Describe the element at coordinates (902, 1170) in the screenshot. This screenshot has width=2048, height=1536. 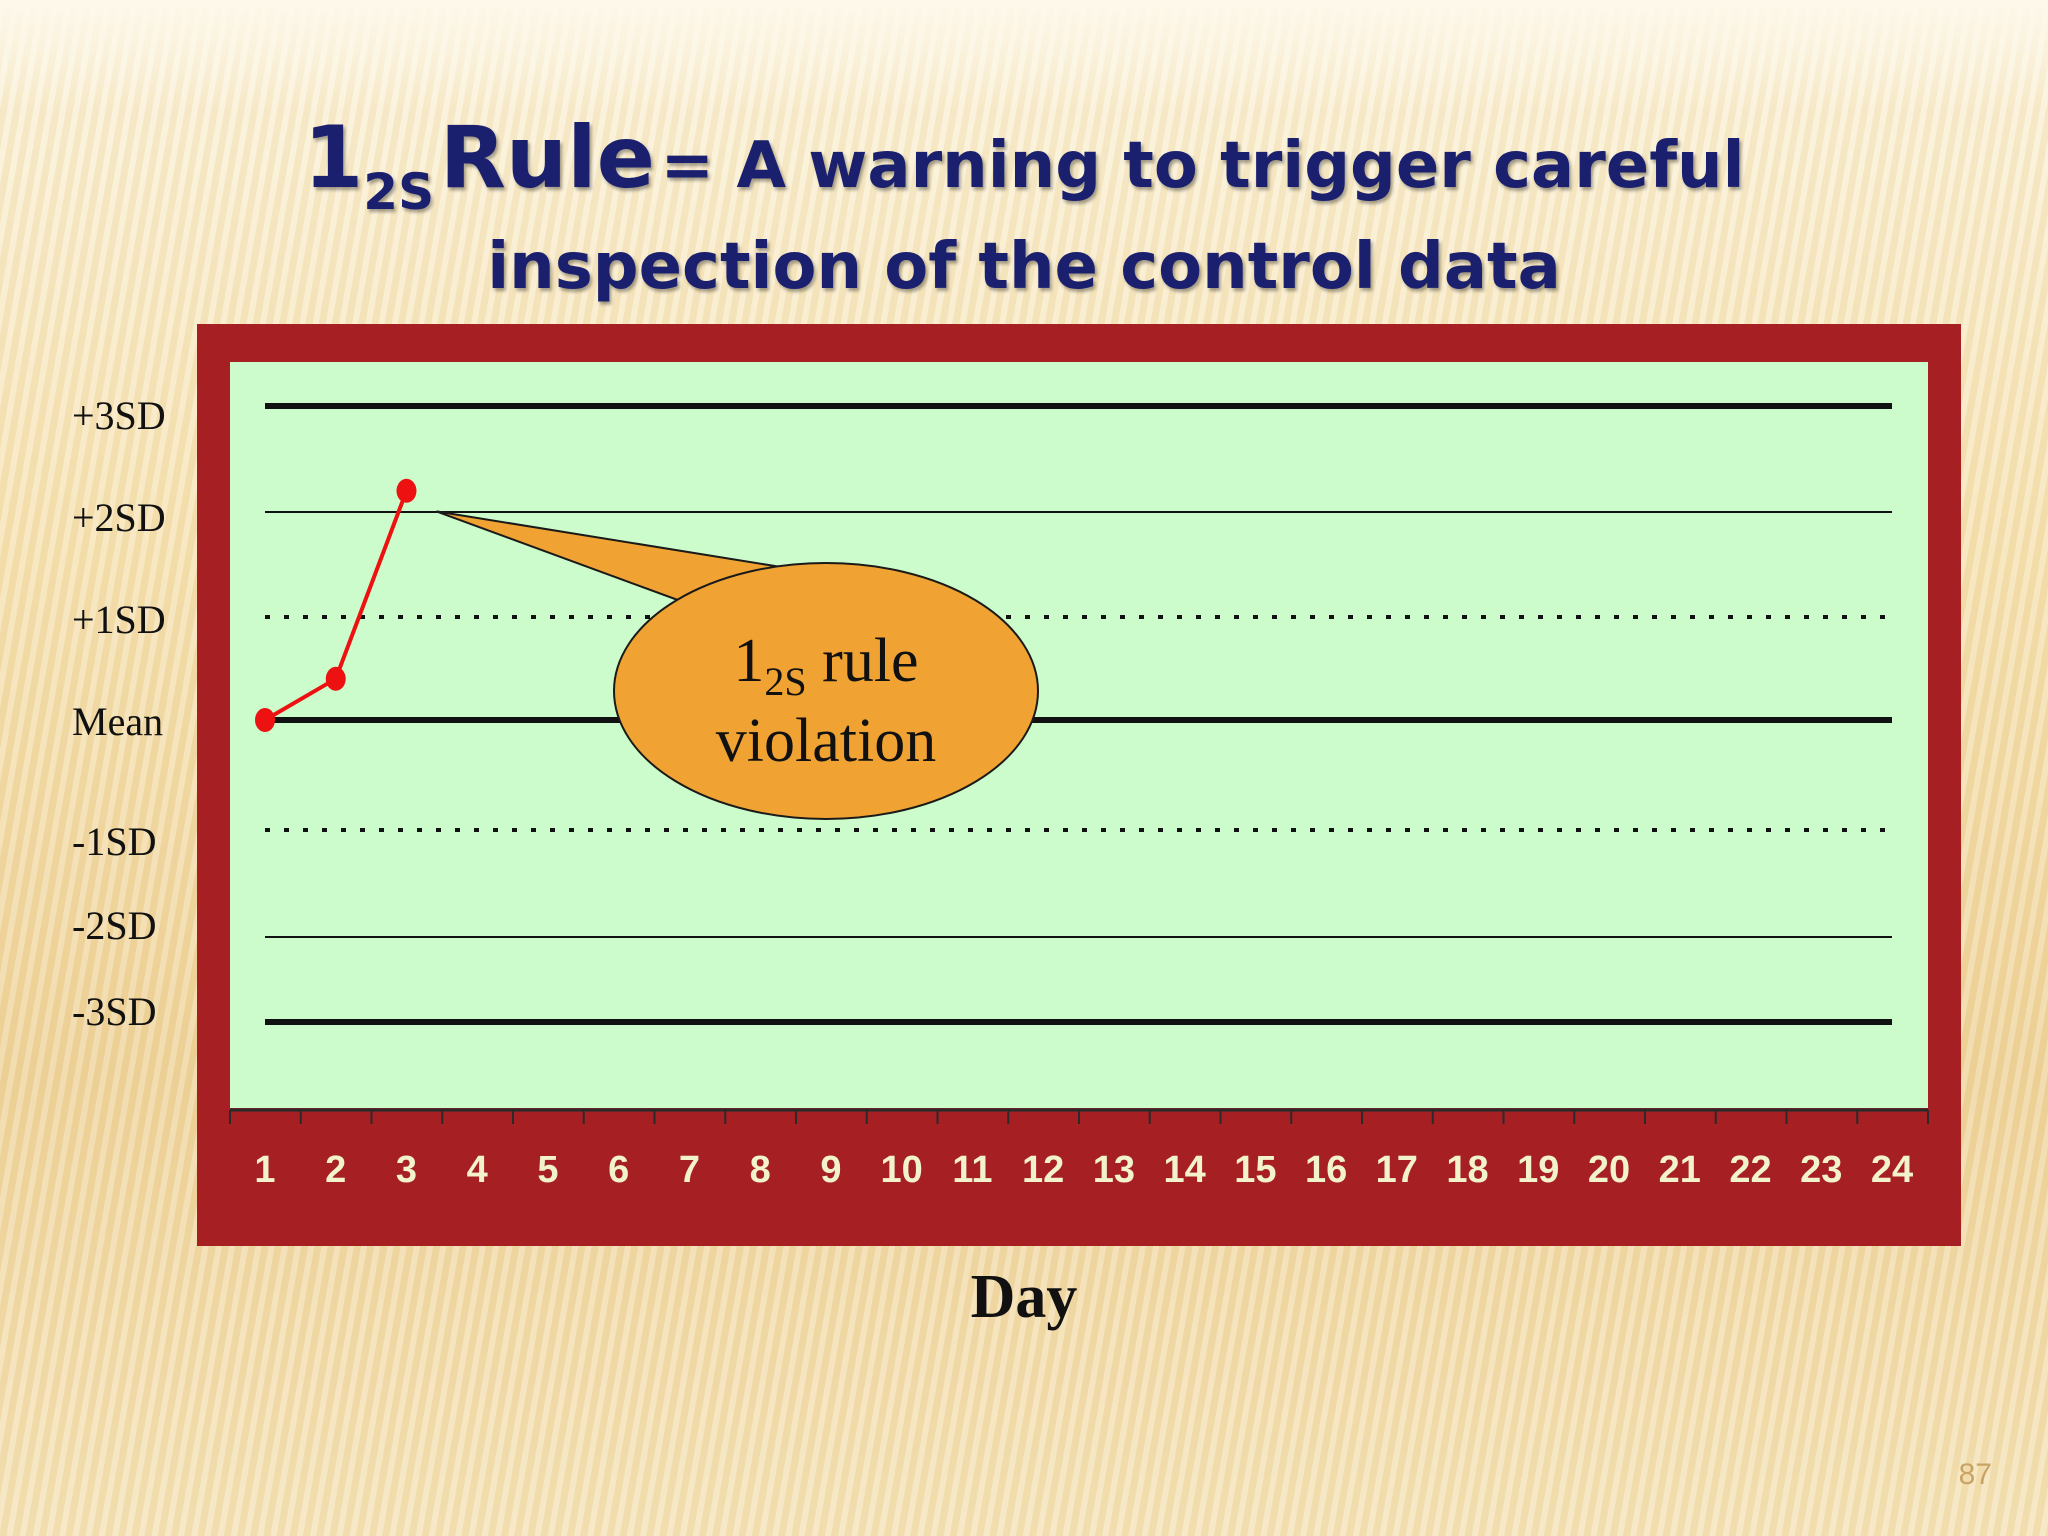
I see `x-tick-label: 10` at that location.